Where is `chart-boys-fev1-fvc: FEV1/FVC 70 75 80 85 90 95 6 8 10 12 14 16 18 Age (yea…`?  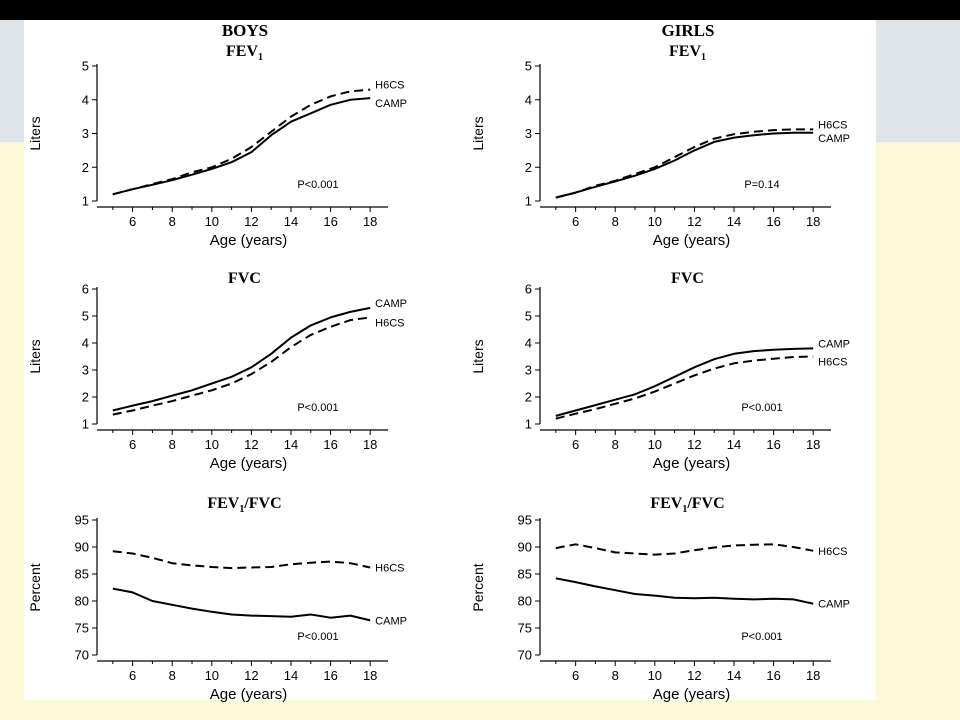 chart-boys-fev1-fvc: FEV1/FVC 70 75 80 85 90 95 6 8 10 12 14 16 18 Age (yea… is located at coordinates (217, 599).